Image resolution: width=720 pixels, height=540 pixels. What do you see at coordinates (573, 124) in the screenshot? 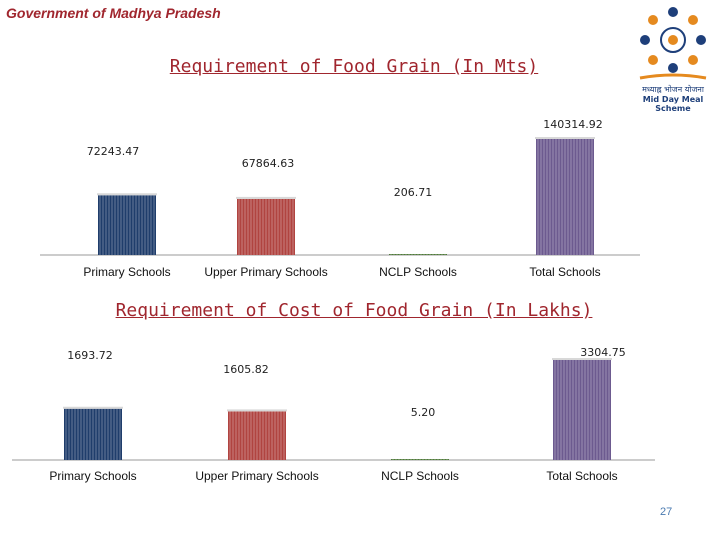
I see `value-label: 140314.92` at bounding box center [573, 124].